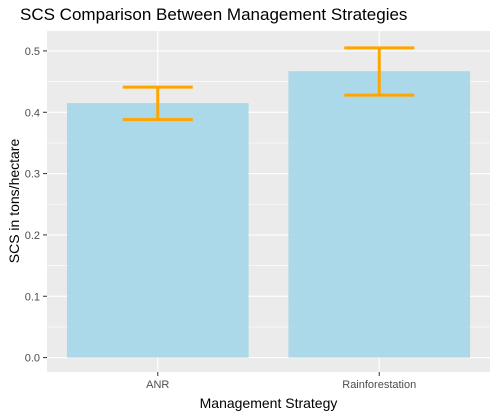 The height and width of the screenshot is (417, 500). Describe the element at coordinates (32, 175) in the screenshot. I see `y-tick-label: 0.3` at that location.